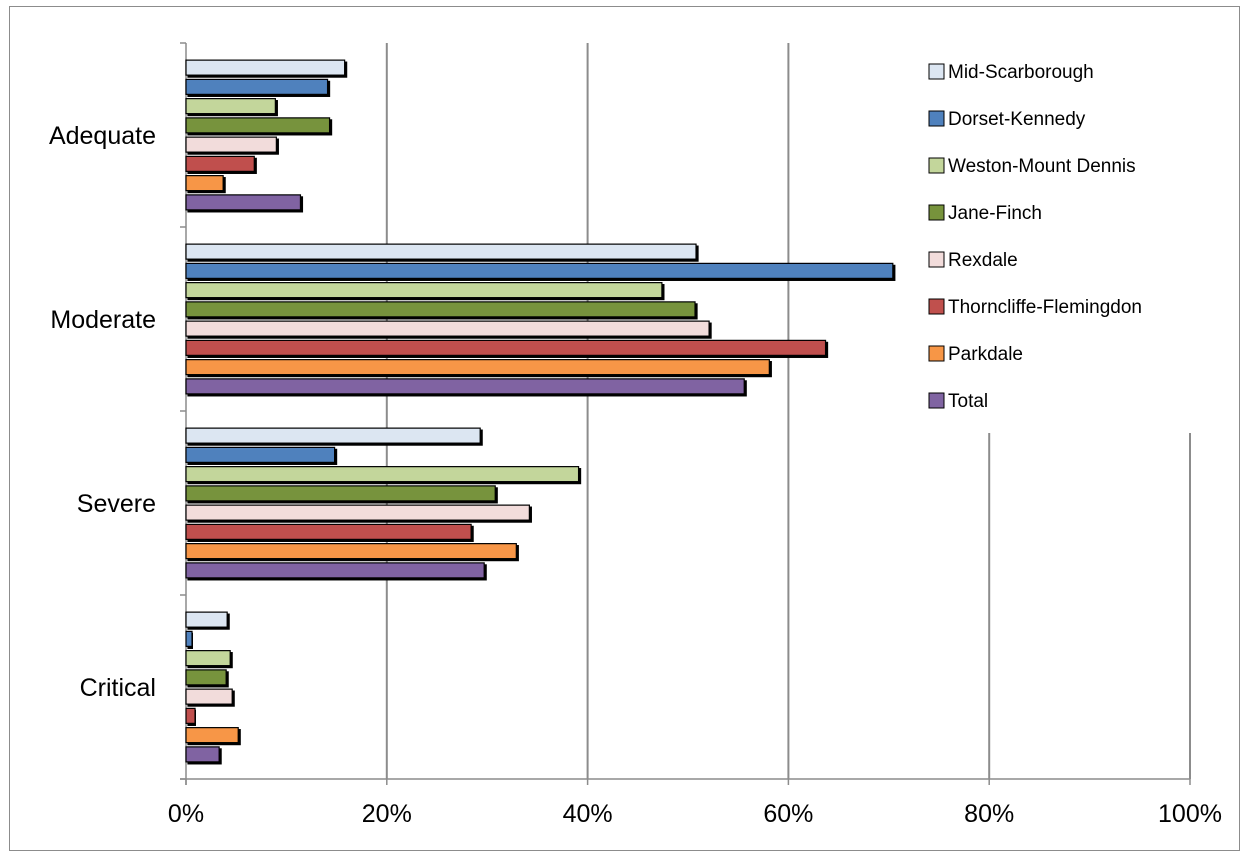 The height and width of the screenshot is (852, 1240). I want to click on bar-dorset-kennedy-severe, so click(260, 454).